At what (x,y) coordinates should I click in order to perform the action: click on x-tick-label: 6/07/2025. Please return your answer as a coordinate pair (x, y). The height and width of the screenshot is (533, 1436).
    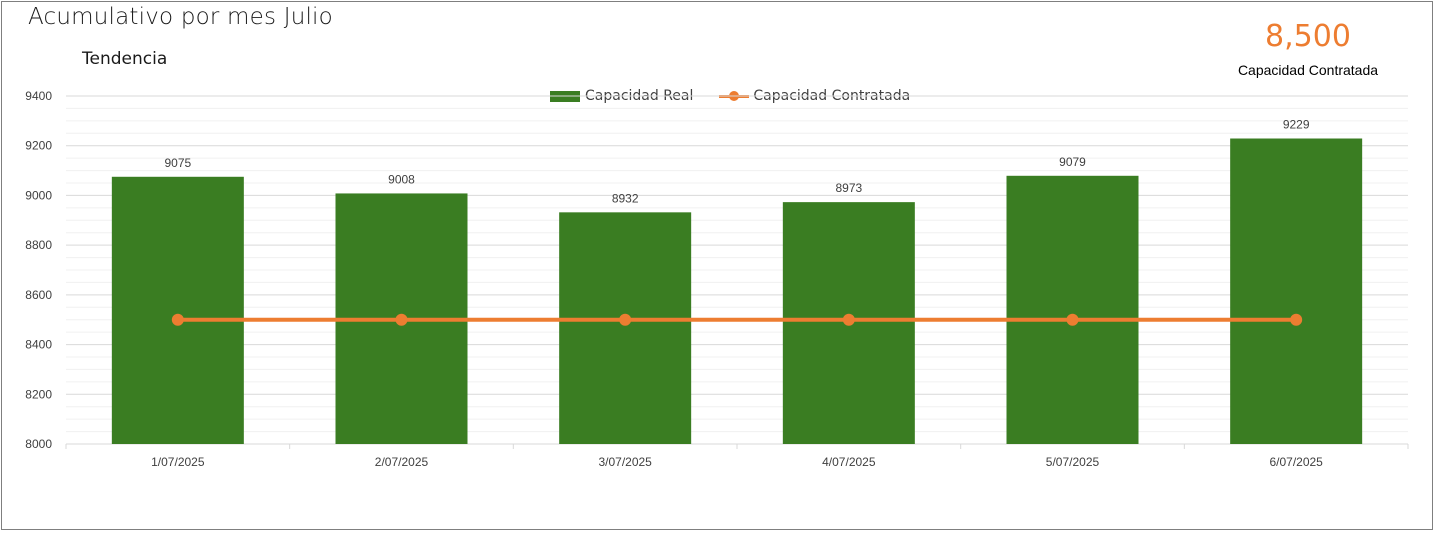
    Looking at the image, I should click on (1296, 462).